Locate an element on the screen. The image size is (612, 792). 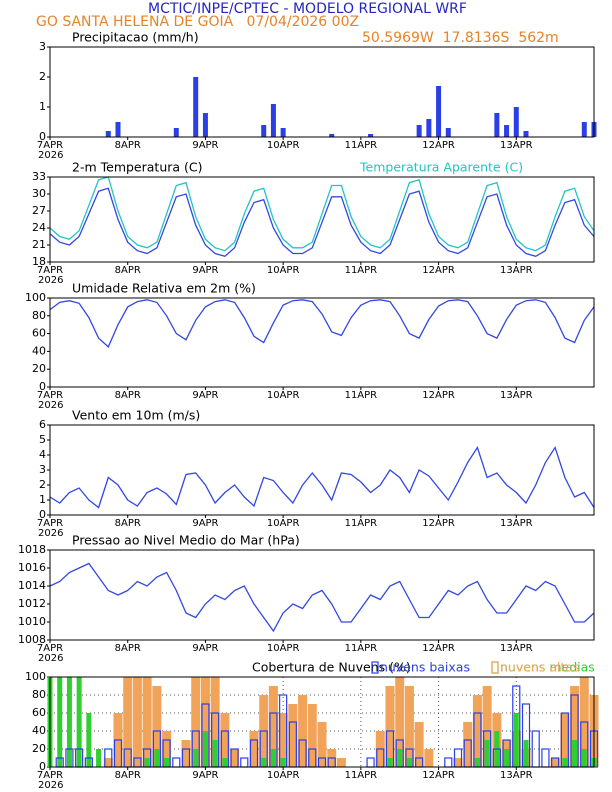
panel-title: Cobertura de Nuvens (%) is located at coordinates (331, 667).